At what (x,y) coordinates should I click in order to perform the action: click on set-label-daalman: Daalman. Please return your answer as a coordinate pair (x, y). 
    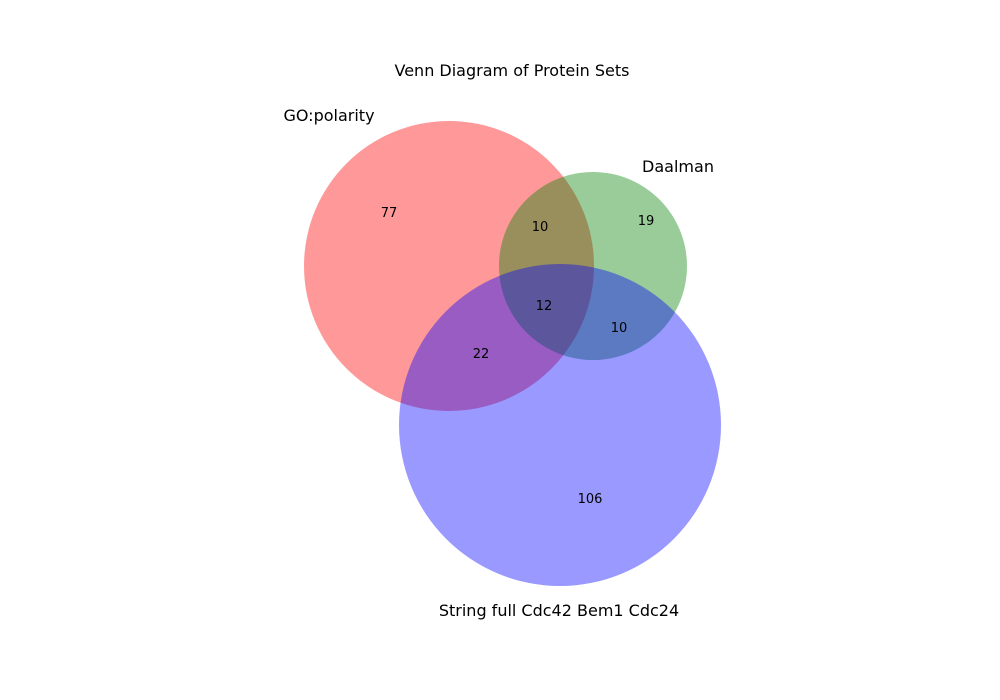
    Looking at the image, I should click on (678, 166).